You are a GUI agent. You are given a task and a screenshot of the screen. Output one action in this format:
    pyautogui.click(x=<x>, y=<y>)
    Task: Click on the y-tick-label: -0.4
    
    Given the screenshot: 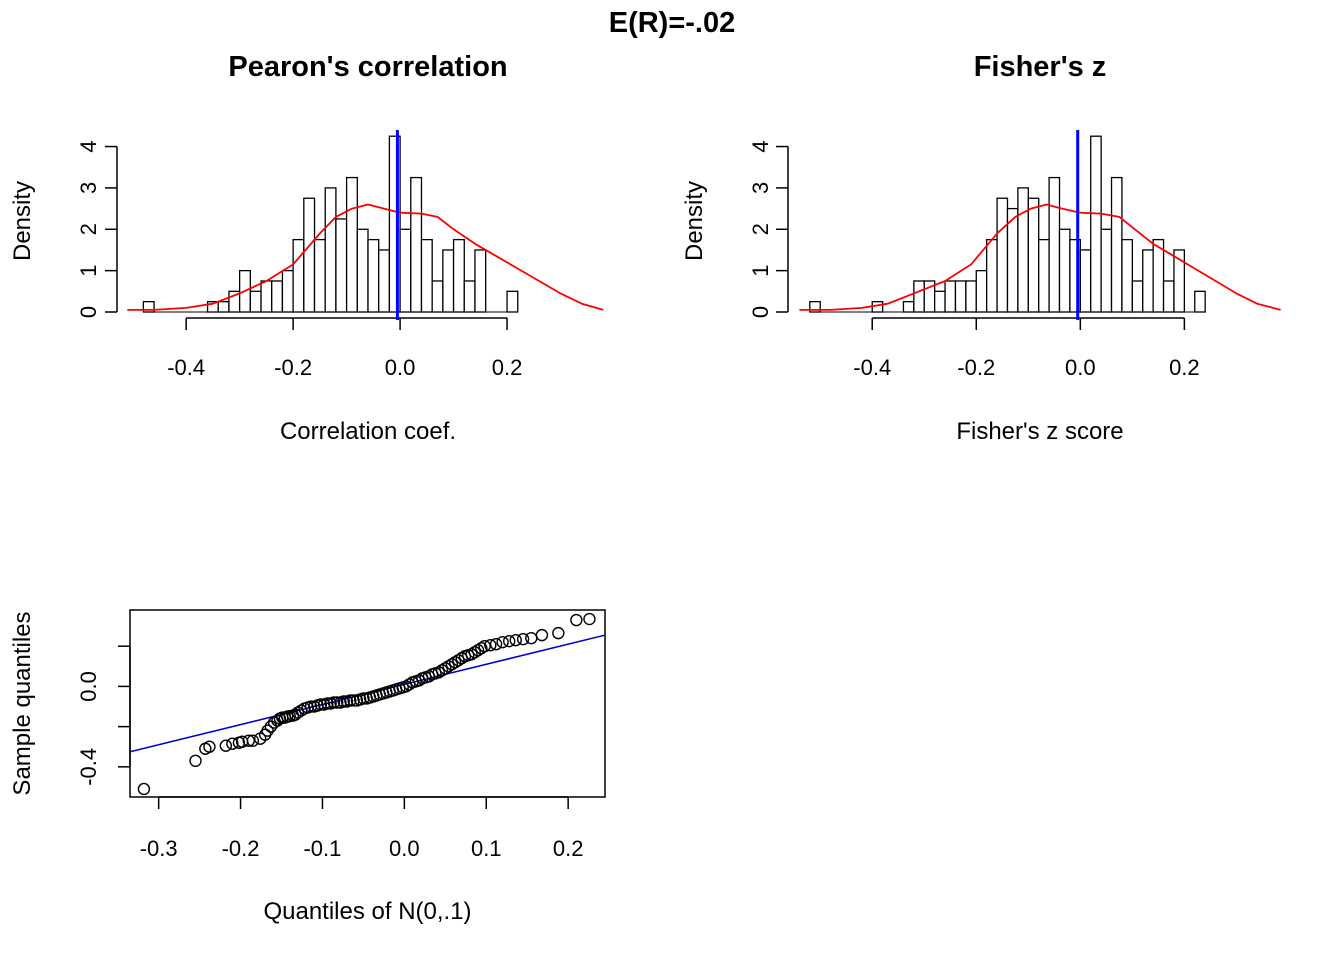 What is the action you would take?
    pyautogui.click(x=88, y=767)
    